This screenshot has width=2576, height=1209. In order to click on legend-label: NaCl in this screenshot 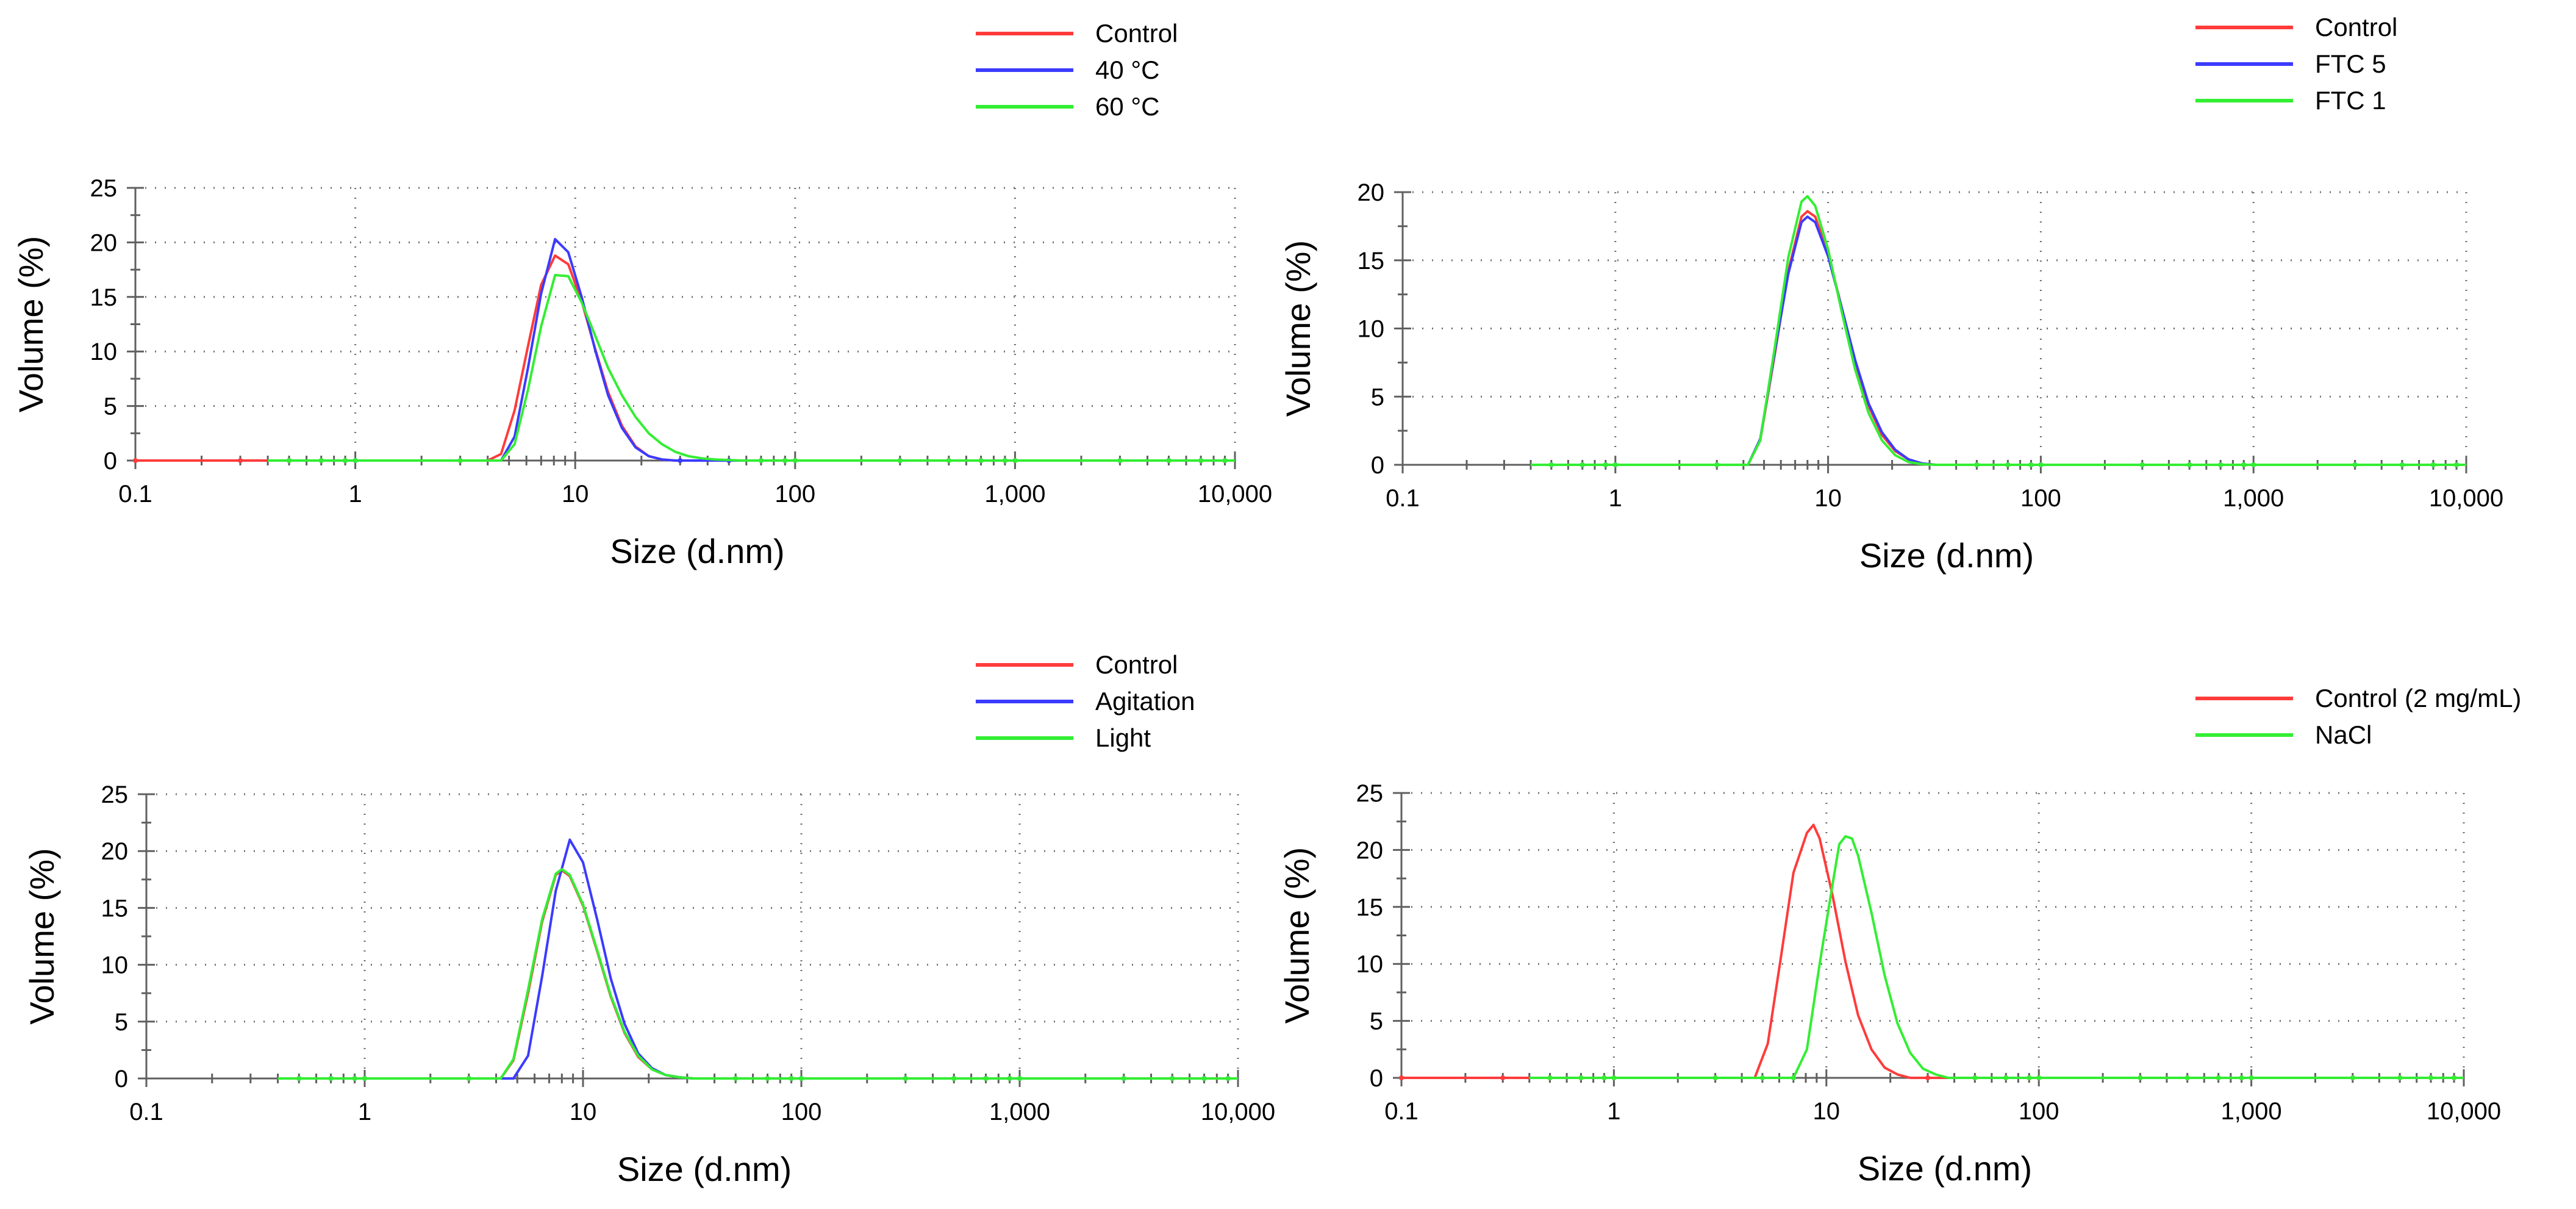, I will do `click(2343, 734)`.